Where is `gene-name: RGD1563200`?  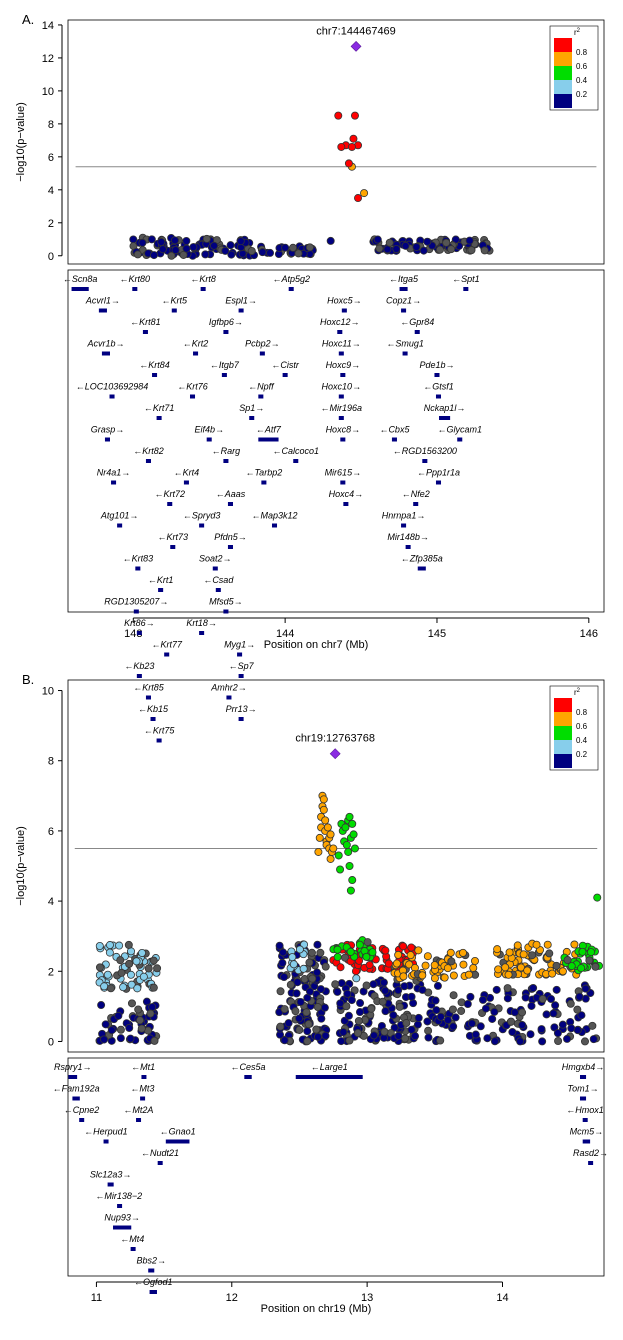
gene-name: RGD1563200 is located at coordinates (429, 451).